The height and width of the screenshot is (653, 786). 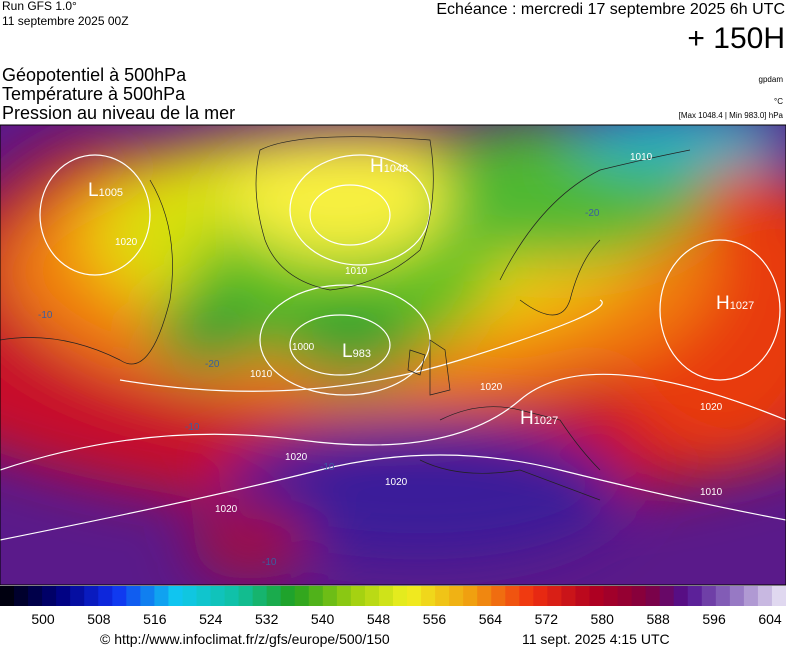 I want to click on colorbar-label: 508, so click(x=99, y=619).